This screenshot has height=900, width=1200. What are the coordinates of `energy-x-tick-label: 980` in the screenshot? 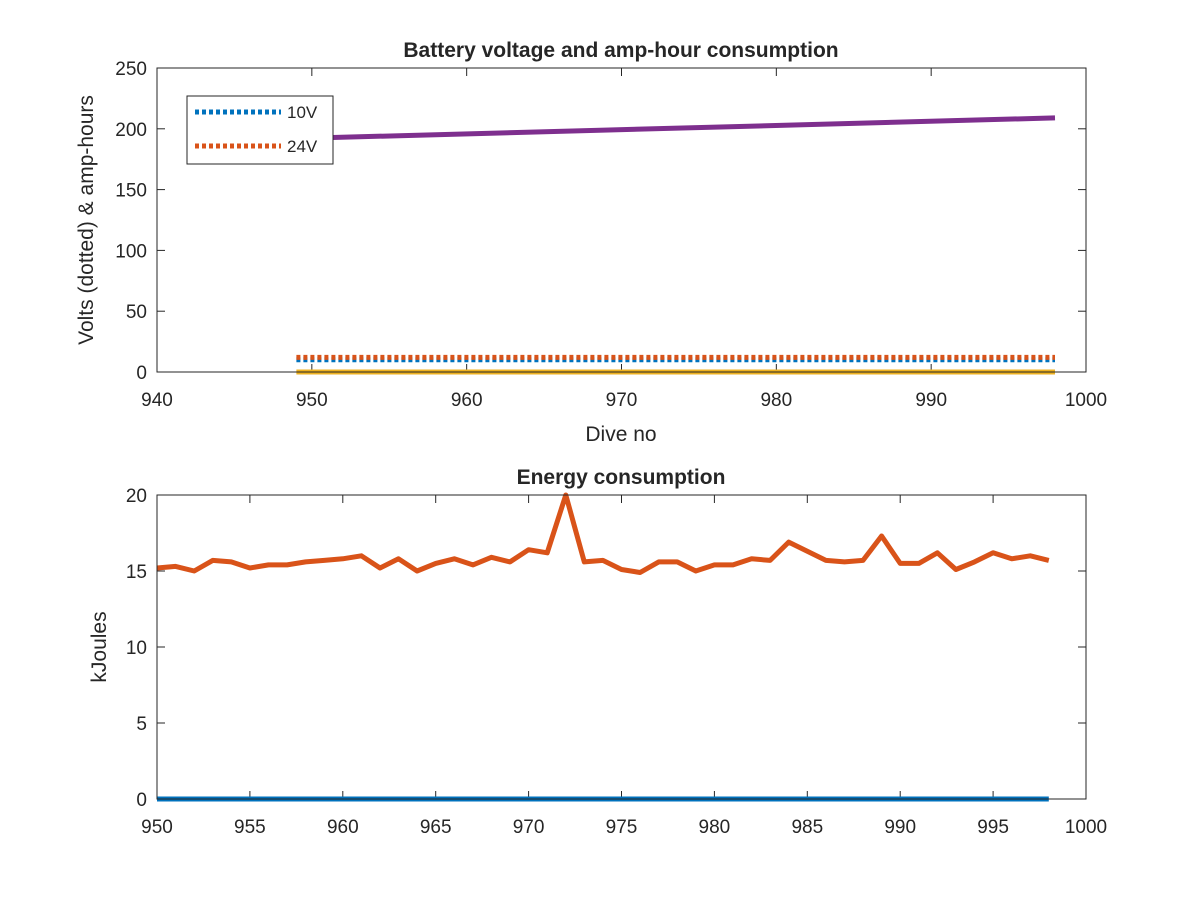 It's located at (715, 827).